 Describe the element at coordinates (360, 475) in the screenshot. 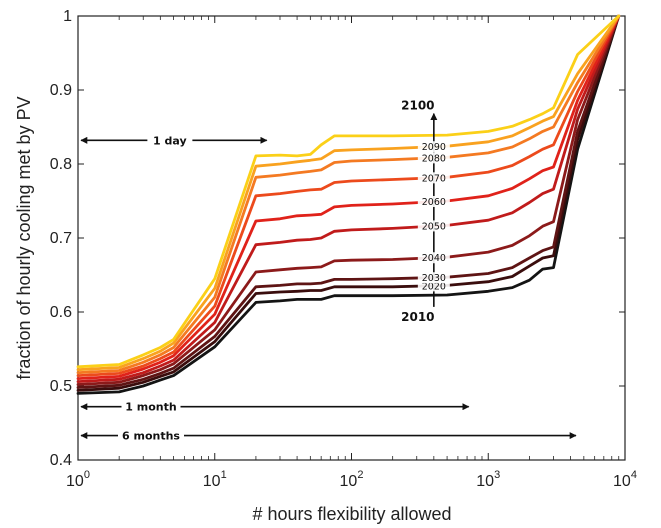

I see `x-tick-exponent: 2` at that location.